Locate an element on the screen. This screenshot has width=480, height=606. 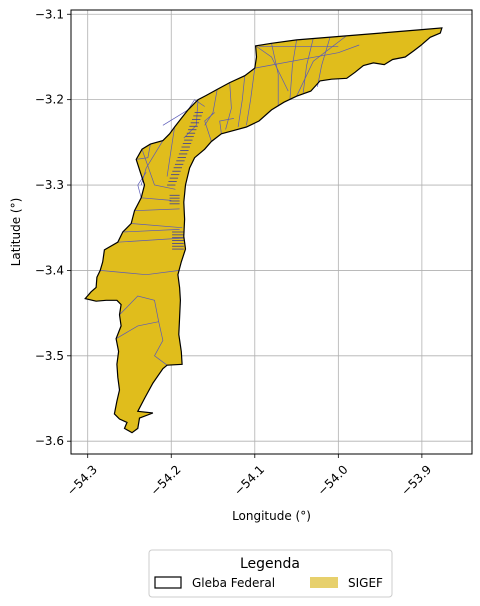
legend-label-sigef: SIGEF is located at coordinates (365, 583).